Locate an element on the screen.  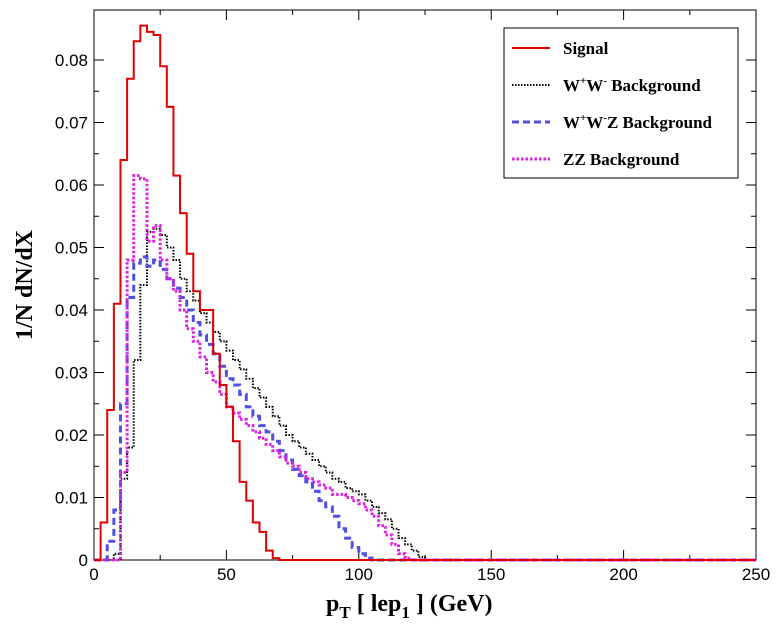
legend-box is located at coordinates (621, 103).